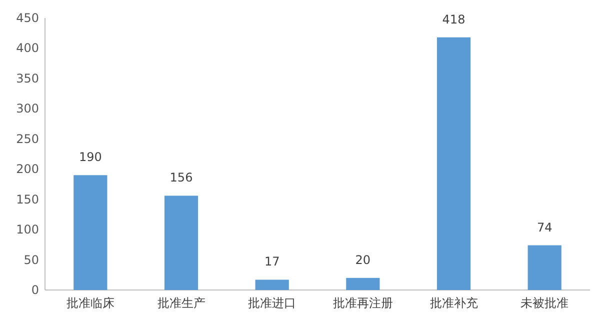 This screenshot has height=333, width=606. What do you see at coordinates (90, 303) in the screenshot?
I see `x-tick-label: 批准临床` at bounding box center [90, 303].